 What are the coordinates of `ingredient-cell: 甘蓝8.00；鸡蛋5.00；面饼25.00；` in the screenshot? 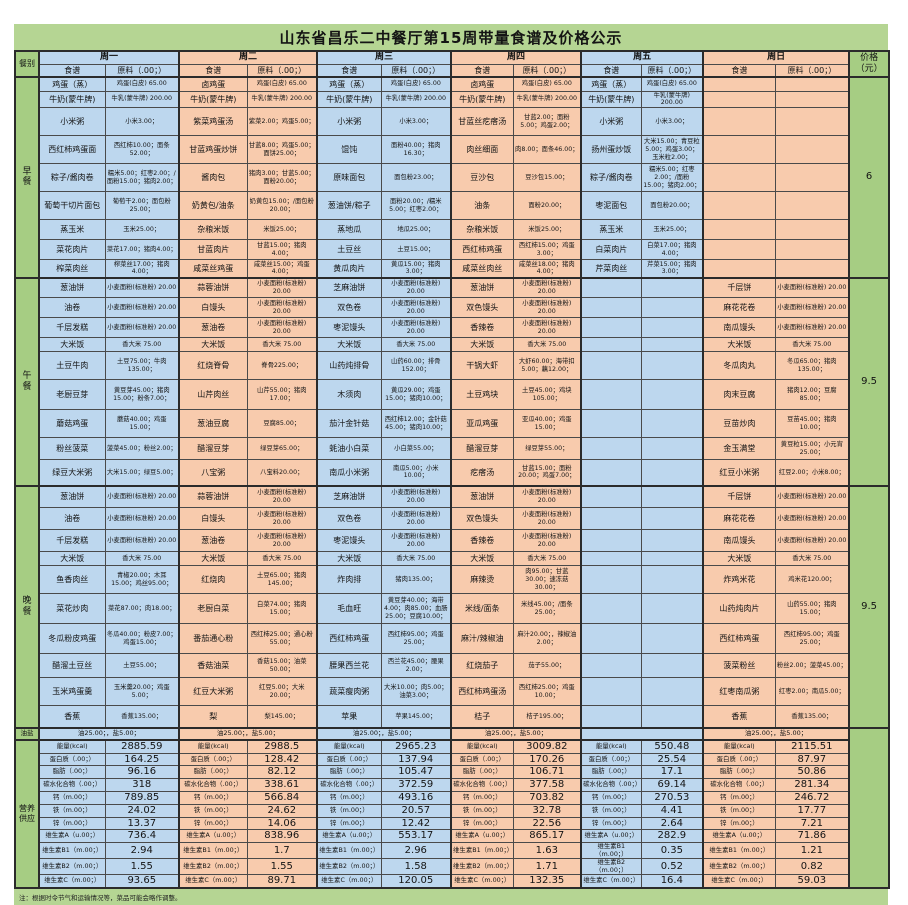 It's located at (282, 150).